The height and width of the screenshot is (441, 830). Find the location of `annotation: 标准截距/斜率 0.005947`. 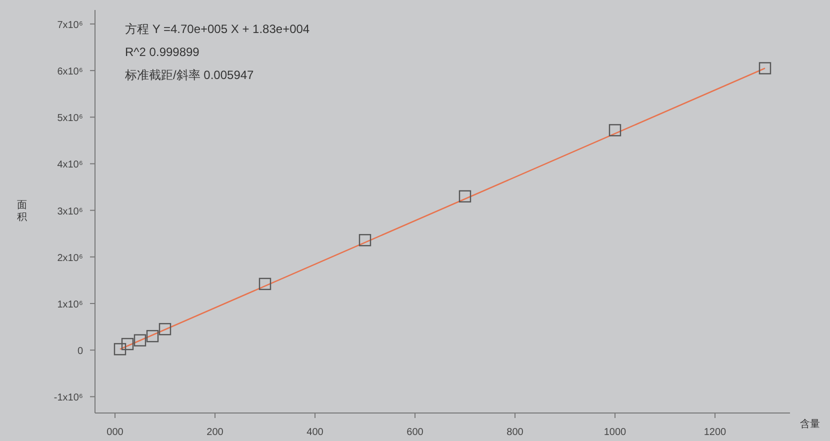

annotation: 标准截距/斜率 0.005947 is located at coordinates (189, 75).